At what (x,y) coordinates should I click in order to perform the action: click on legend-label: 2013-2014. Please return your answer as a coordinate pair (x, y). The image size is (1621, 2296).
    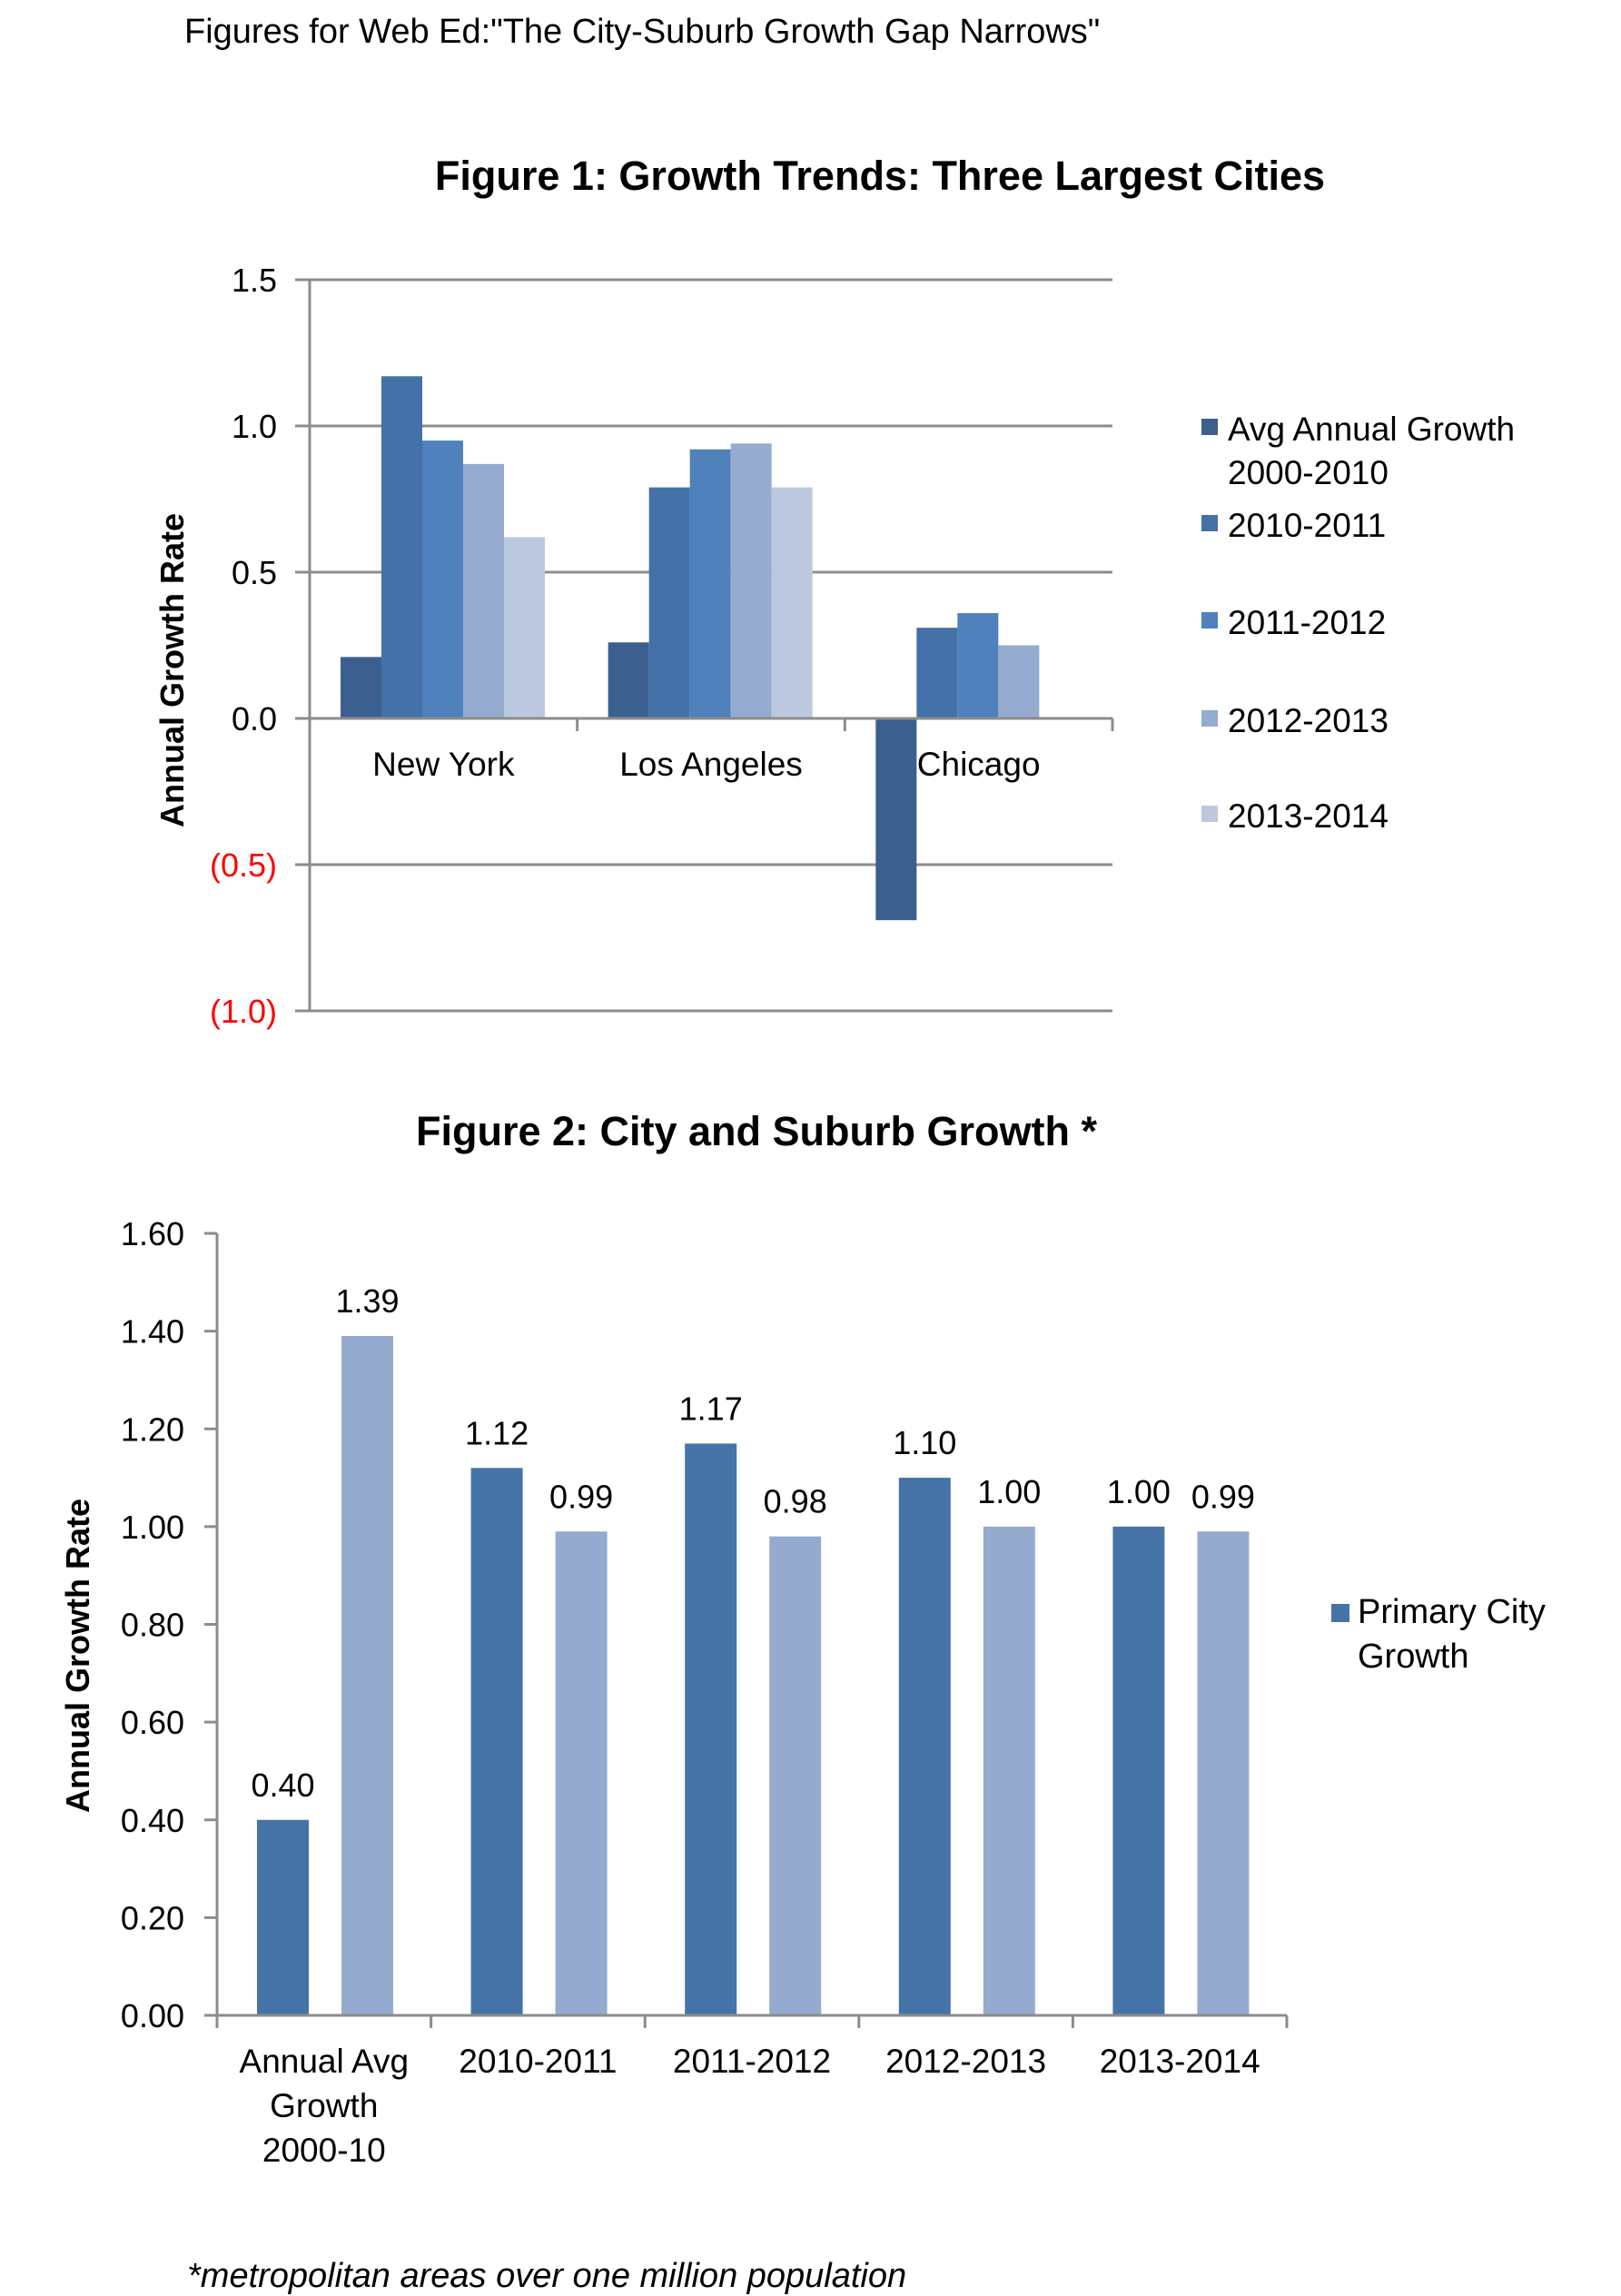
    Looking at the image, I should click on (1308, 816).